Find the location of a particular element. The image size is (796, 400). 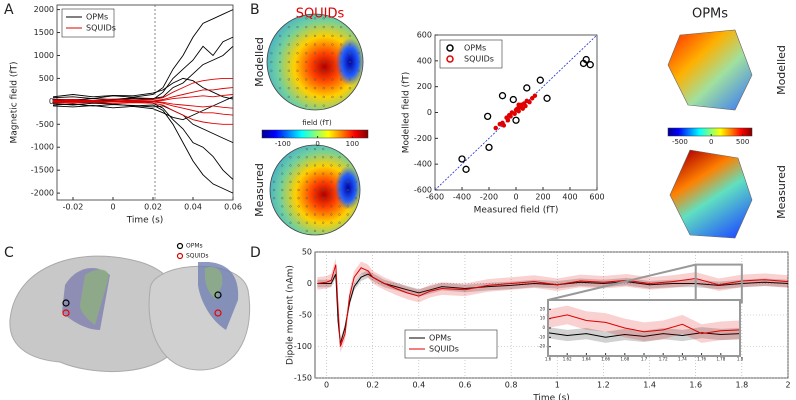

y-tick-label: 600 is located at coordinates (424, 35).